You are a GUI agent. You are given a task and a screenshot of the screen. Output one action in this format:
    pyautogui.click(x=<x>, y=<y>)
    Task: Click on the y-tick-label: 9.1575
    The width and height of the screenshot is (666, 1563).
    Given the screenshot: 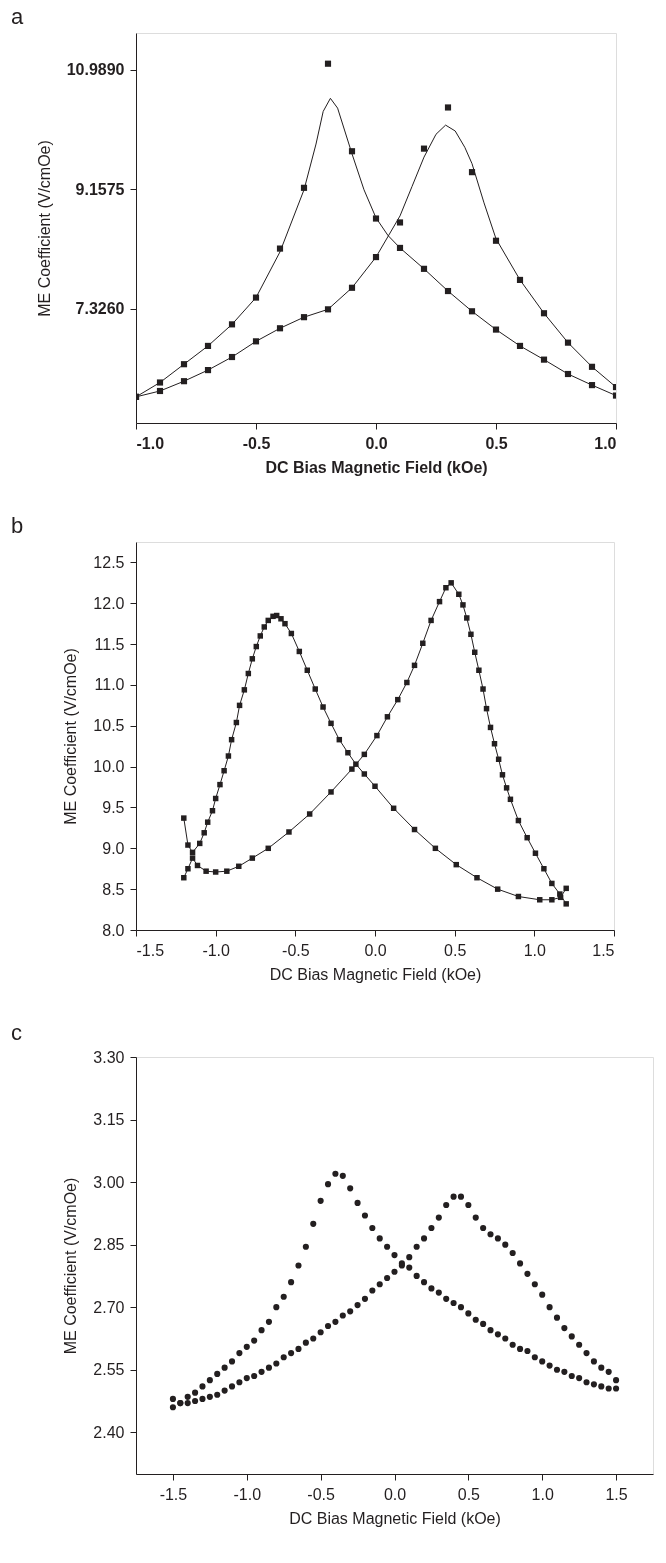 What is the action you would take?
    pyautogui.click(x=100, y=189)
    